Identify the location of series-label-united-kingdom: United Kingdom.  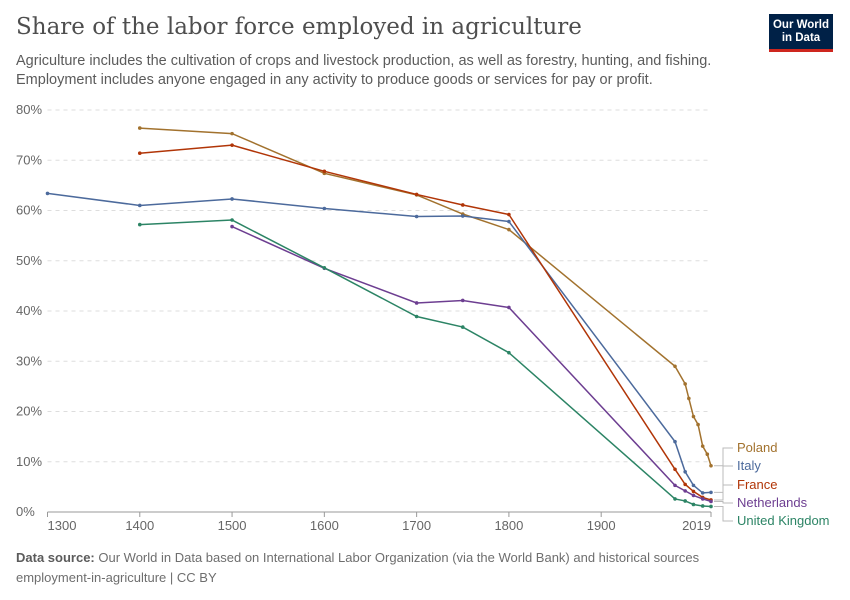
(783, 520).